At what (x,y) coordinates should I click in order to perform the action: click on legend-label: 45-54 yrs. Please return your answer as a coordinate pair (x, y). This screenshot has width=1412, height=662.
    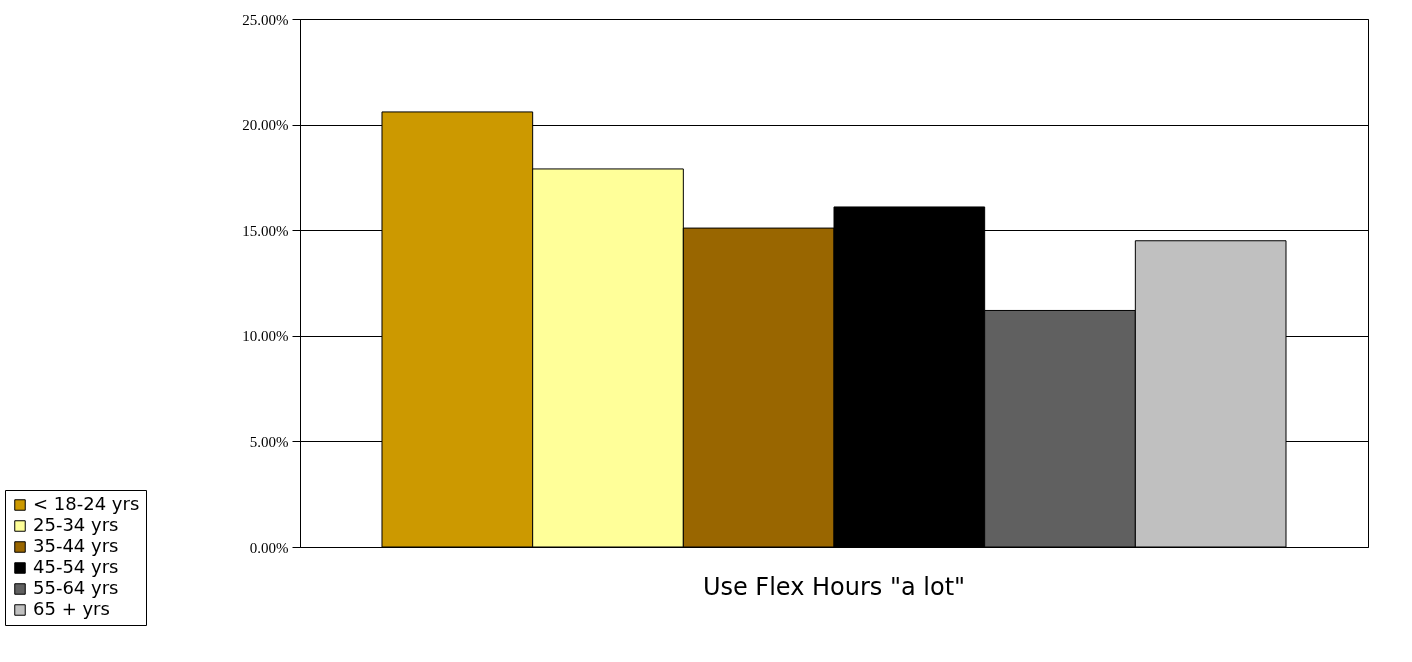
    Looking at the image, I should click on (76, 566).